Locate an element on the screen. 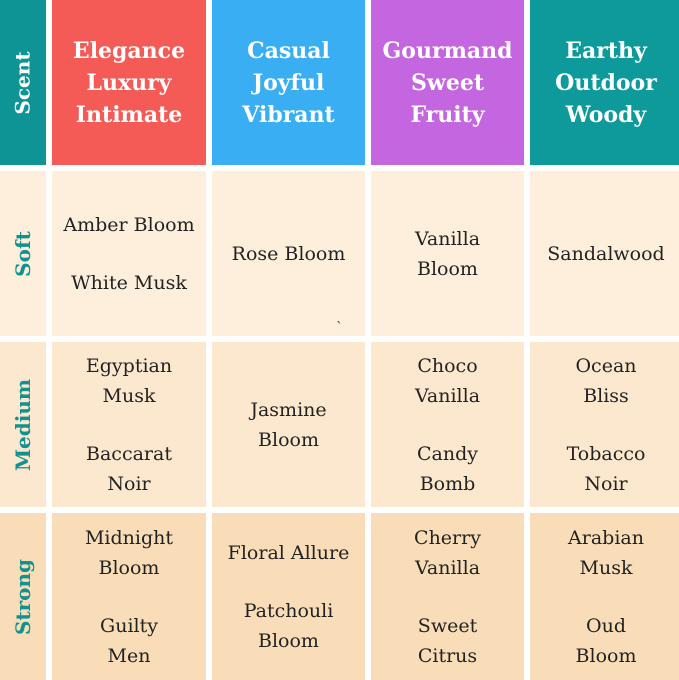 This screenshot has width=679, height=680. product-name: Midnight Bloom is located at coordinates (129, 553).